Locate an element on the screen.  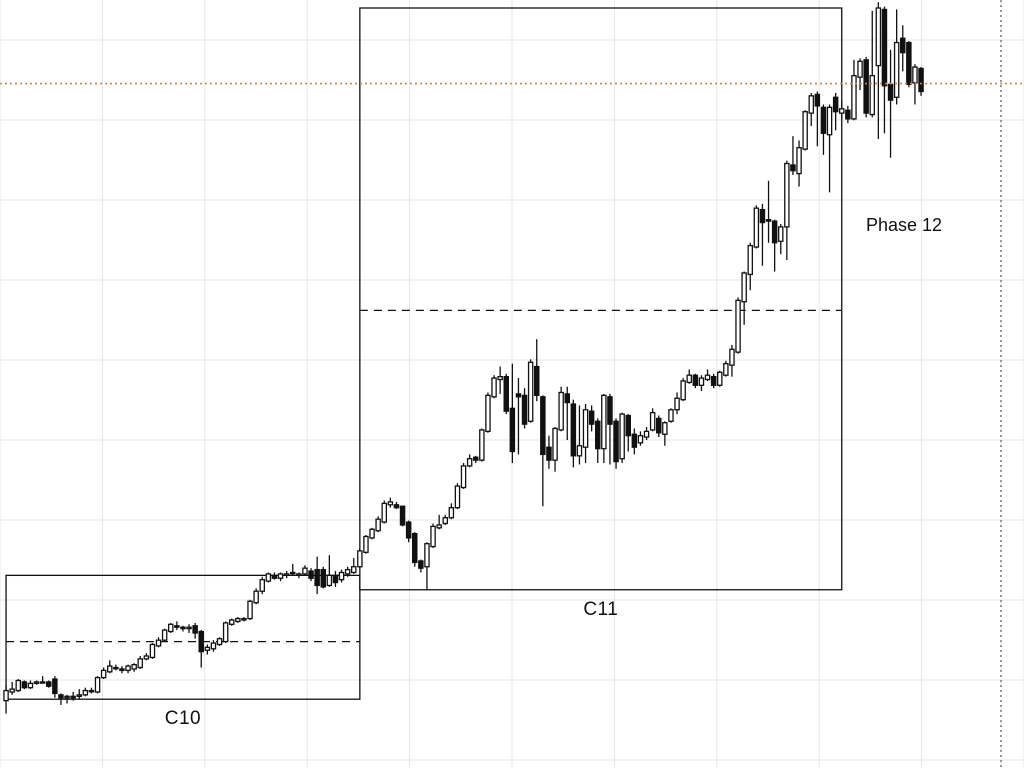
cycle-label: C11 is located at coordinates (600, 609).